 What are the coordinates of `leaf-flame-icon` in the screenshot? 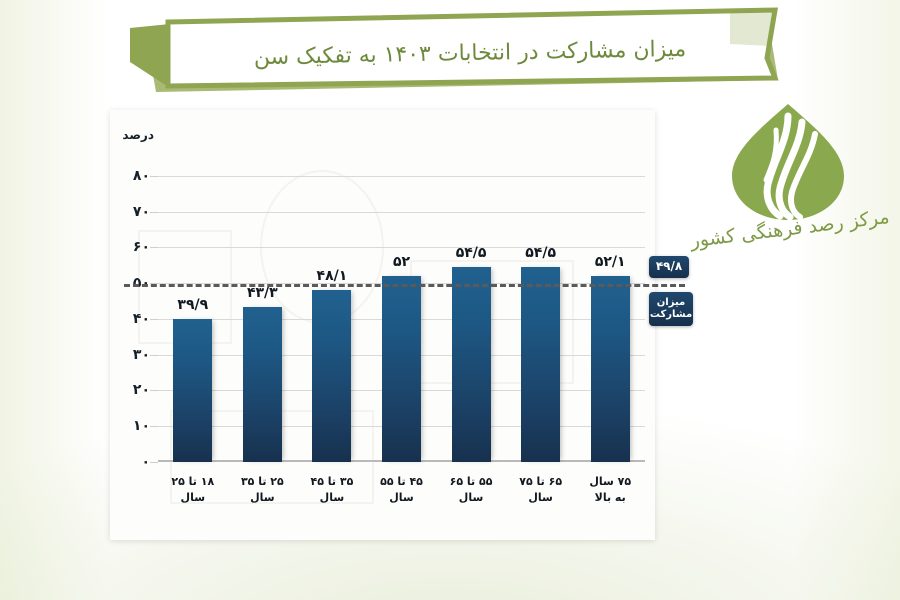 It's located at (788, 162).